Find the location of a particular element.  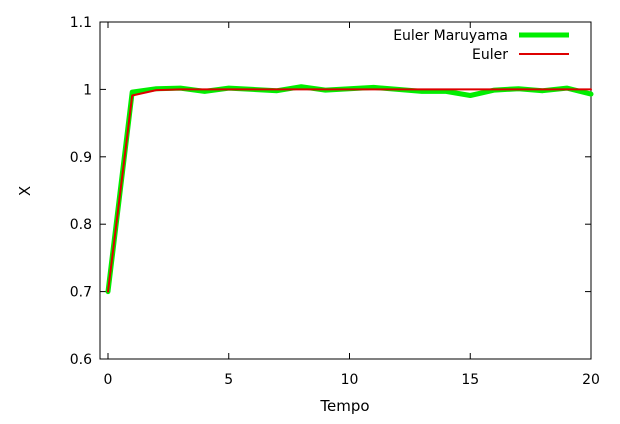

legend-label: Euler Maruyama is located at coordinates (450, 36).